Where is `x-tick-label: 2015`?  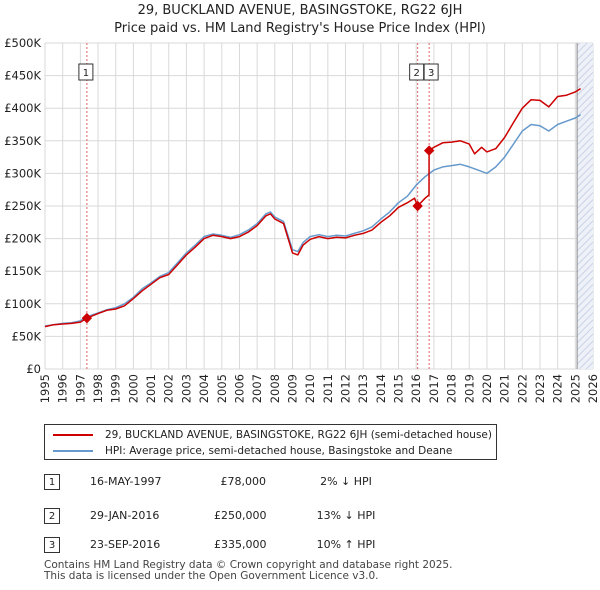 x-tick-label: 2015 is located at coordinates (399, 388).